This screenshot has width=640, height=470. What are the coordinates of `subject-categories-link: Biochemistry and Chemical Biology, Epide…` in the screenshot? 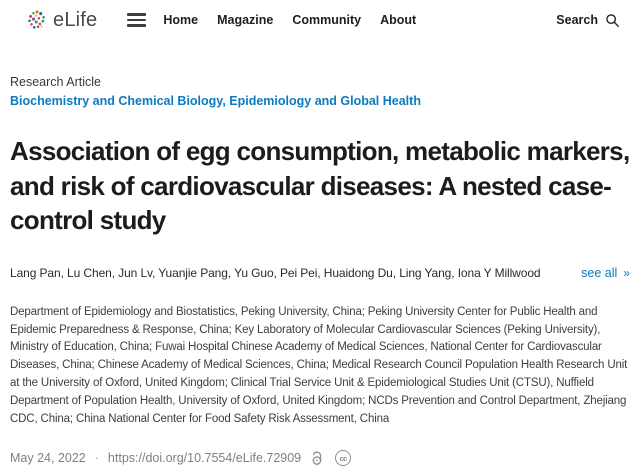 It's located at (215, 101).